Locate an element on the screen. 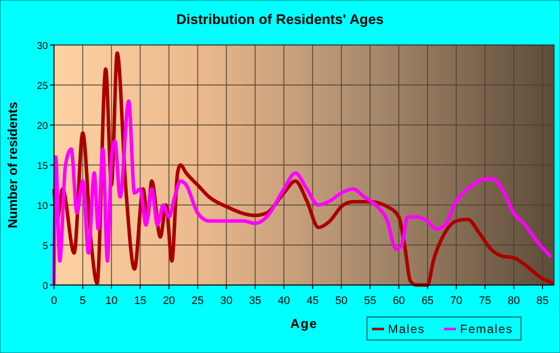 The width and height of the screenshot is (560, 353). x-tick-label: 20 is located at coordinates (169, 301).